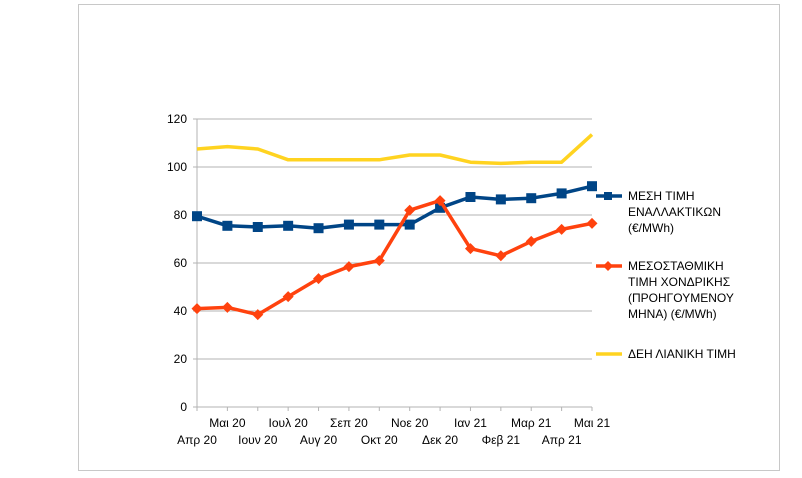 This screenshot has width=802, height=478. Describe the element at coordinates (531, 423) in the screenshot. I see `x-tick-label: Μαρ 21` at that location.